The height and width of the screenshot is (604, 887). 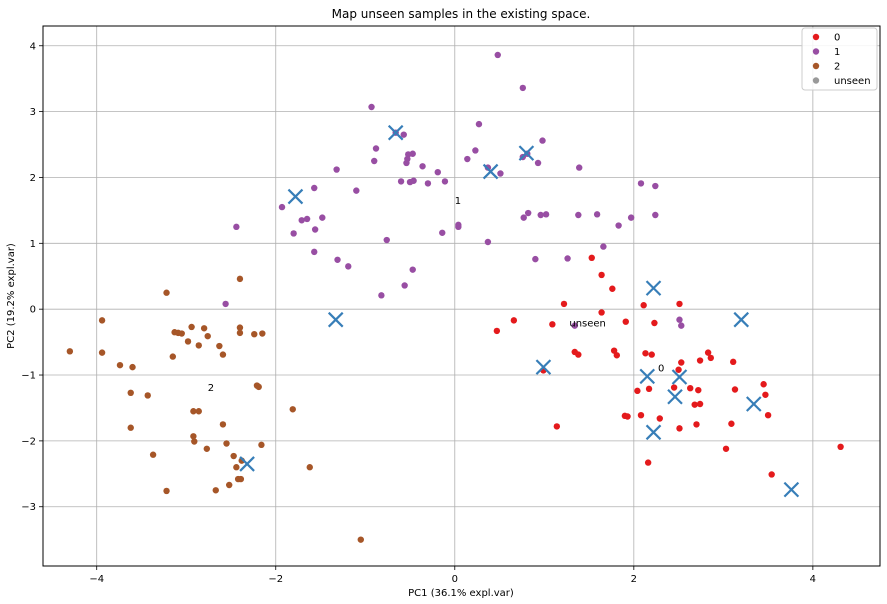 I want to click on x-tick-label: 2, so click(x=634, y=579).